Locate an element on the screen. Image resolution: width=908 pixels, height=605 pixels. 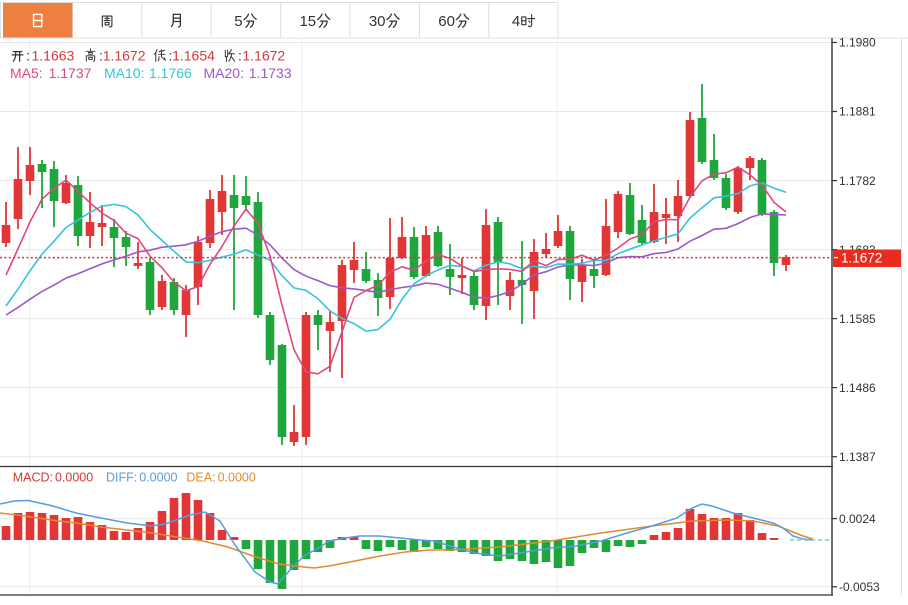
svg-text: 1.1733 is located at coordinates (270, 73).